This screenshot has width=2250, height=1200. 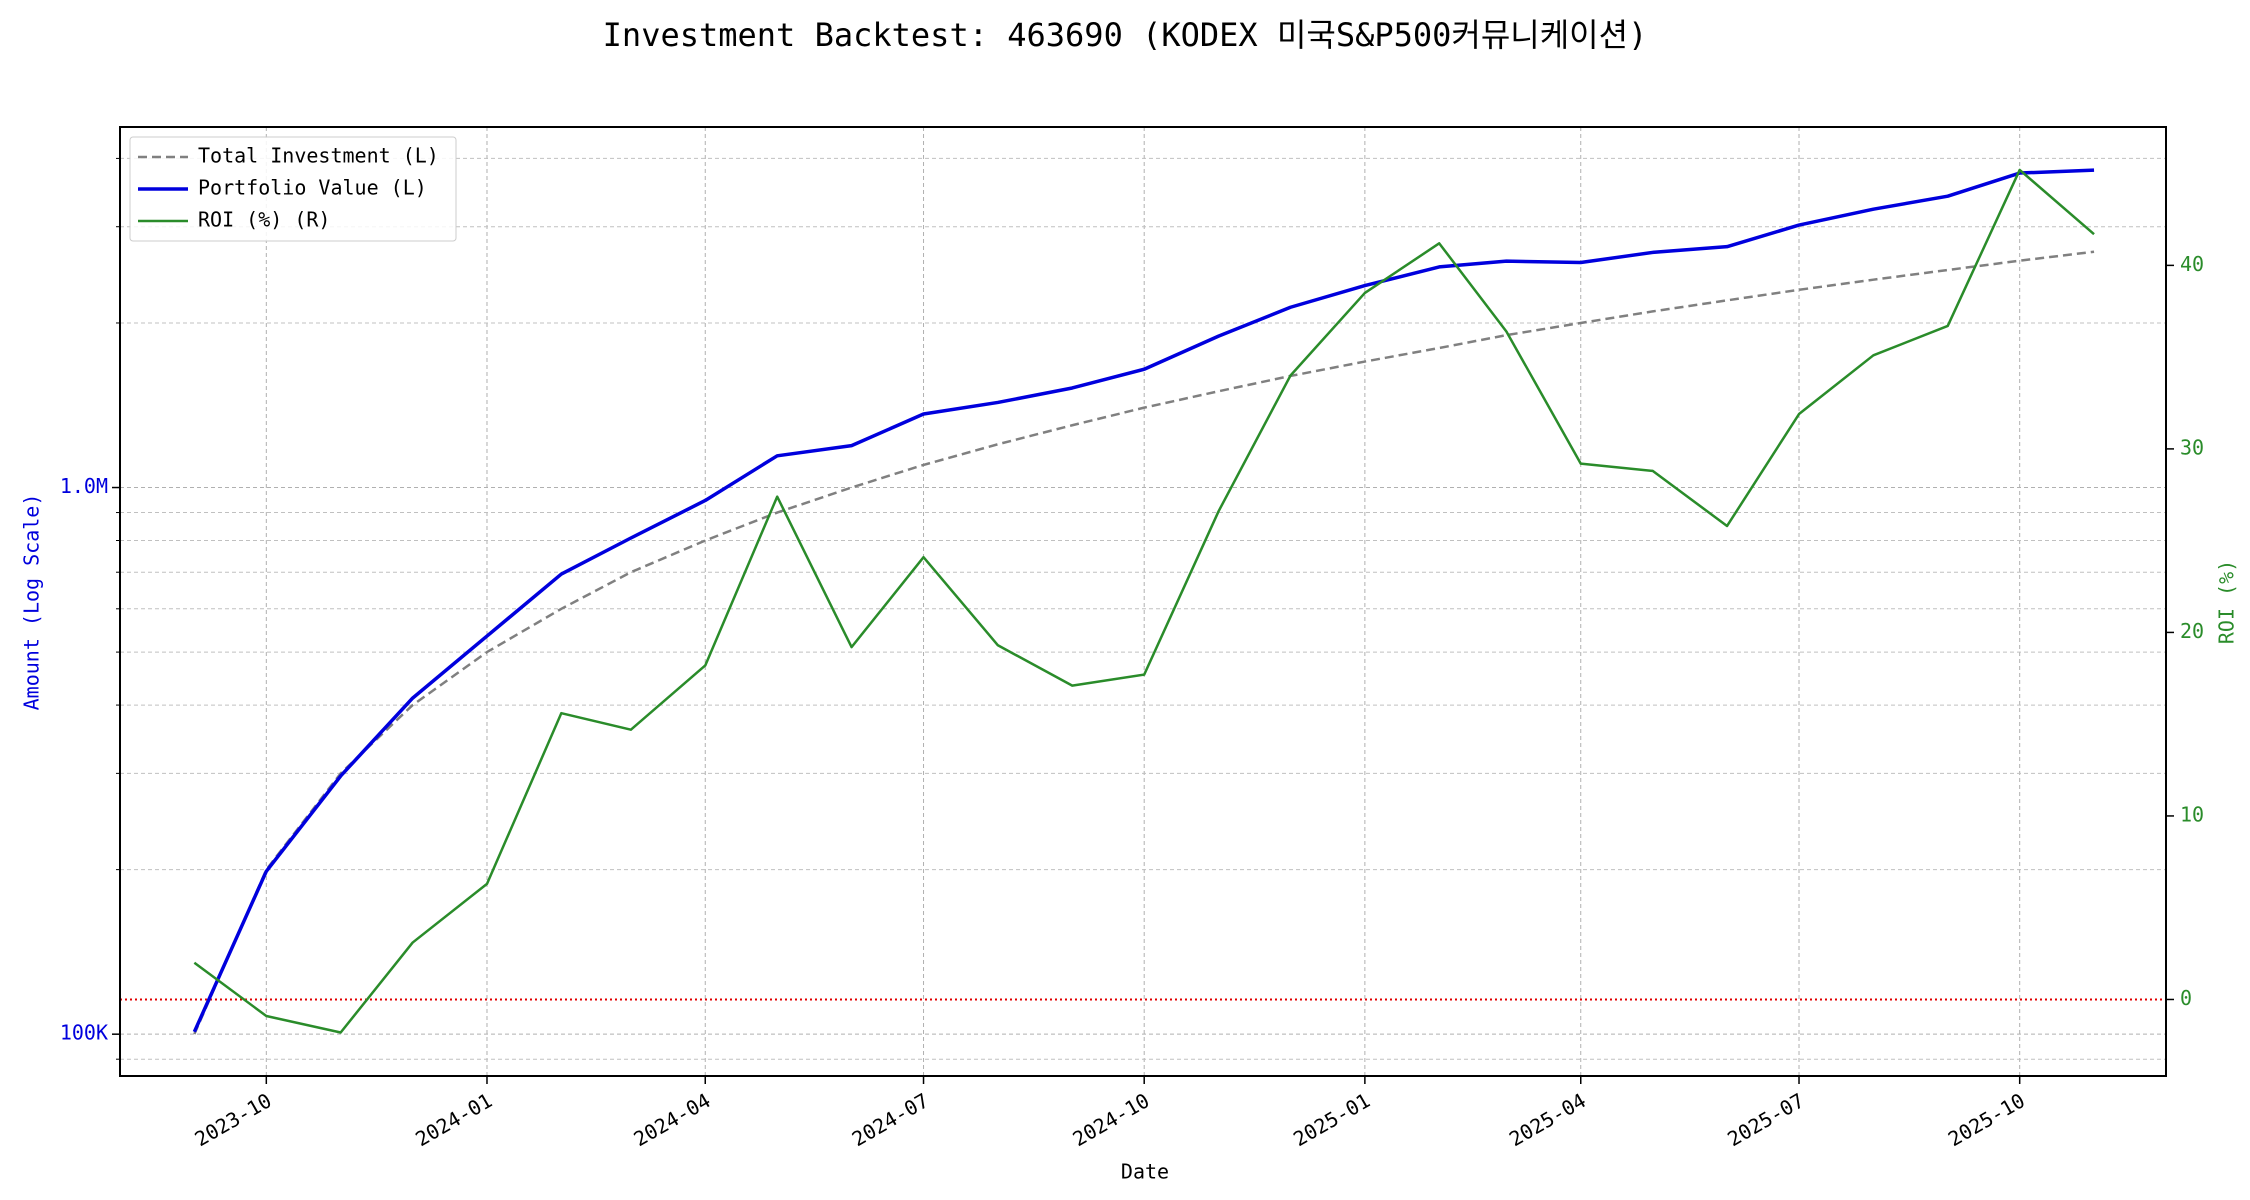 I want to click on x-axis-label: Date, so click(x=1145, y=1172).